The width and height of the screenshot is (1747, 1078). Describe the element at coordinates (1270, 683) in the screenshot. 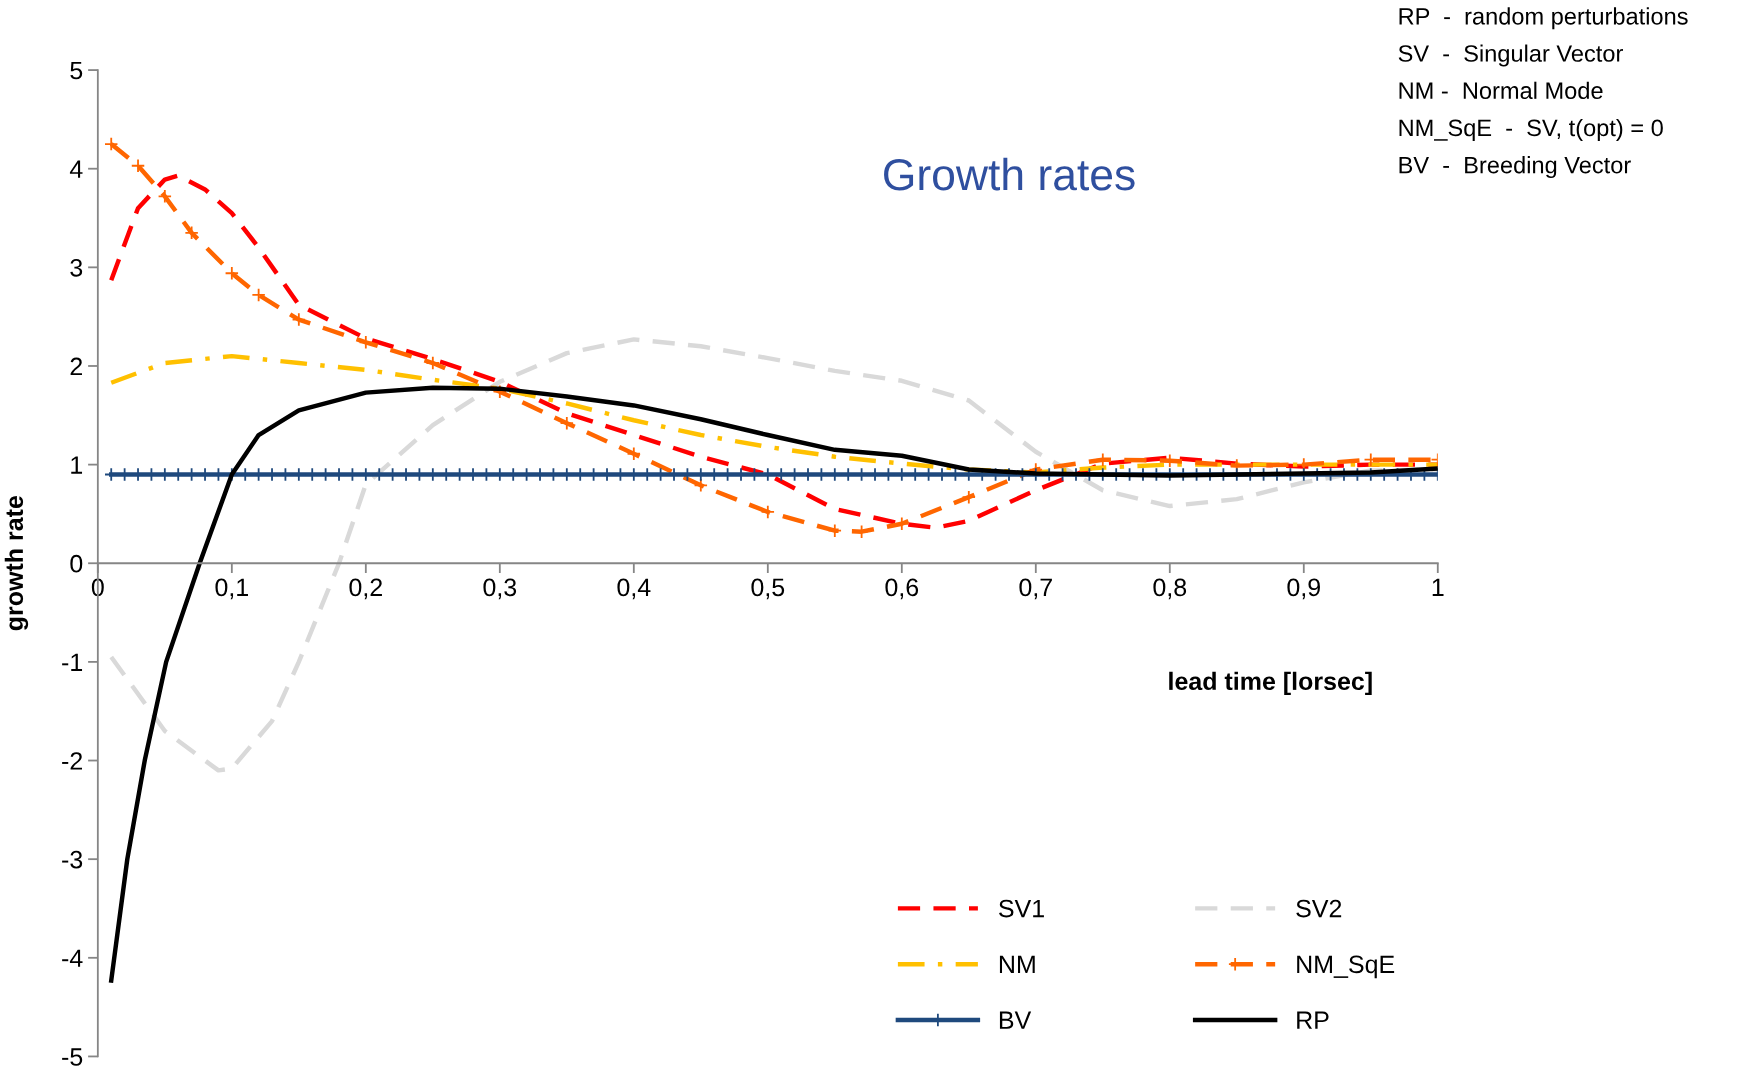

I see `x-axis-title: lead time [lorsec]` at that location.